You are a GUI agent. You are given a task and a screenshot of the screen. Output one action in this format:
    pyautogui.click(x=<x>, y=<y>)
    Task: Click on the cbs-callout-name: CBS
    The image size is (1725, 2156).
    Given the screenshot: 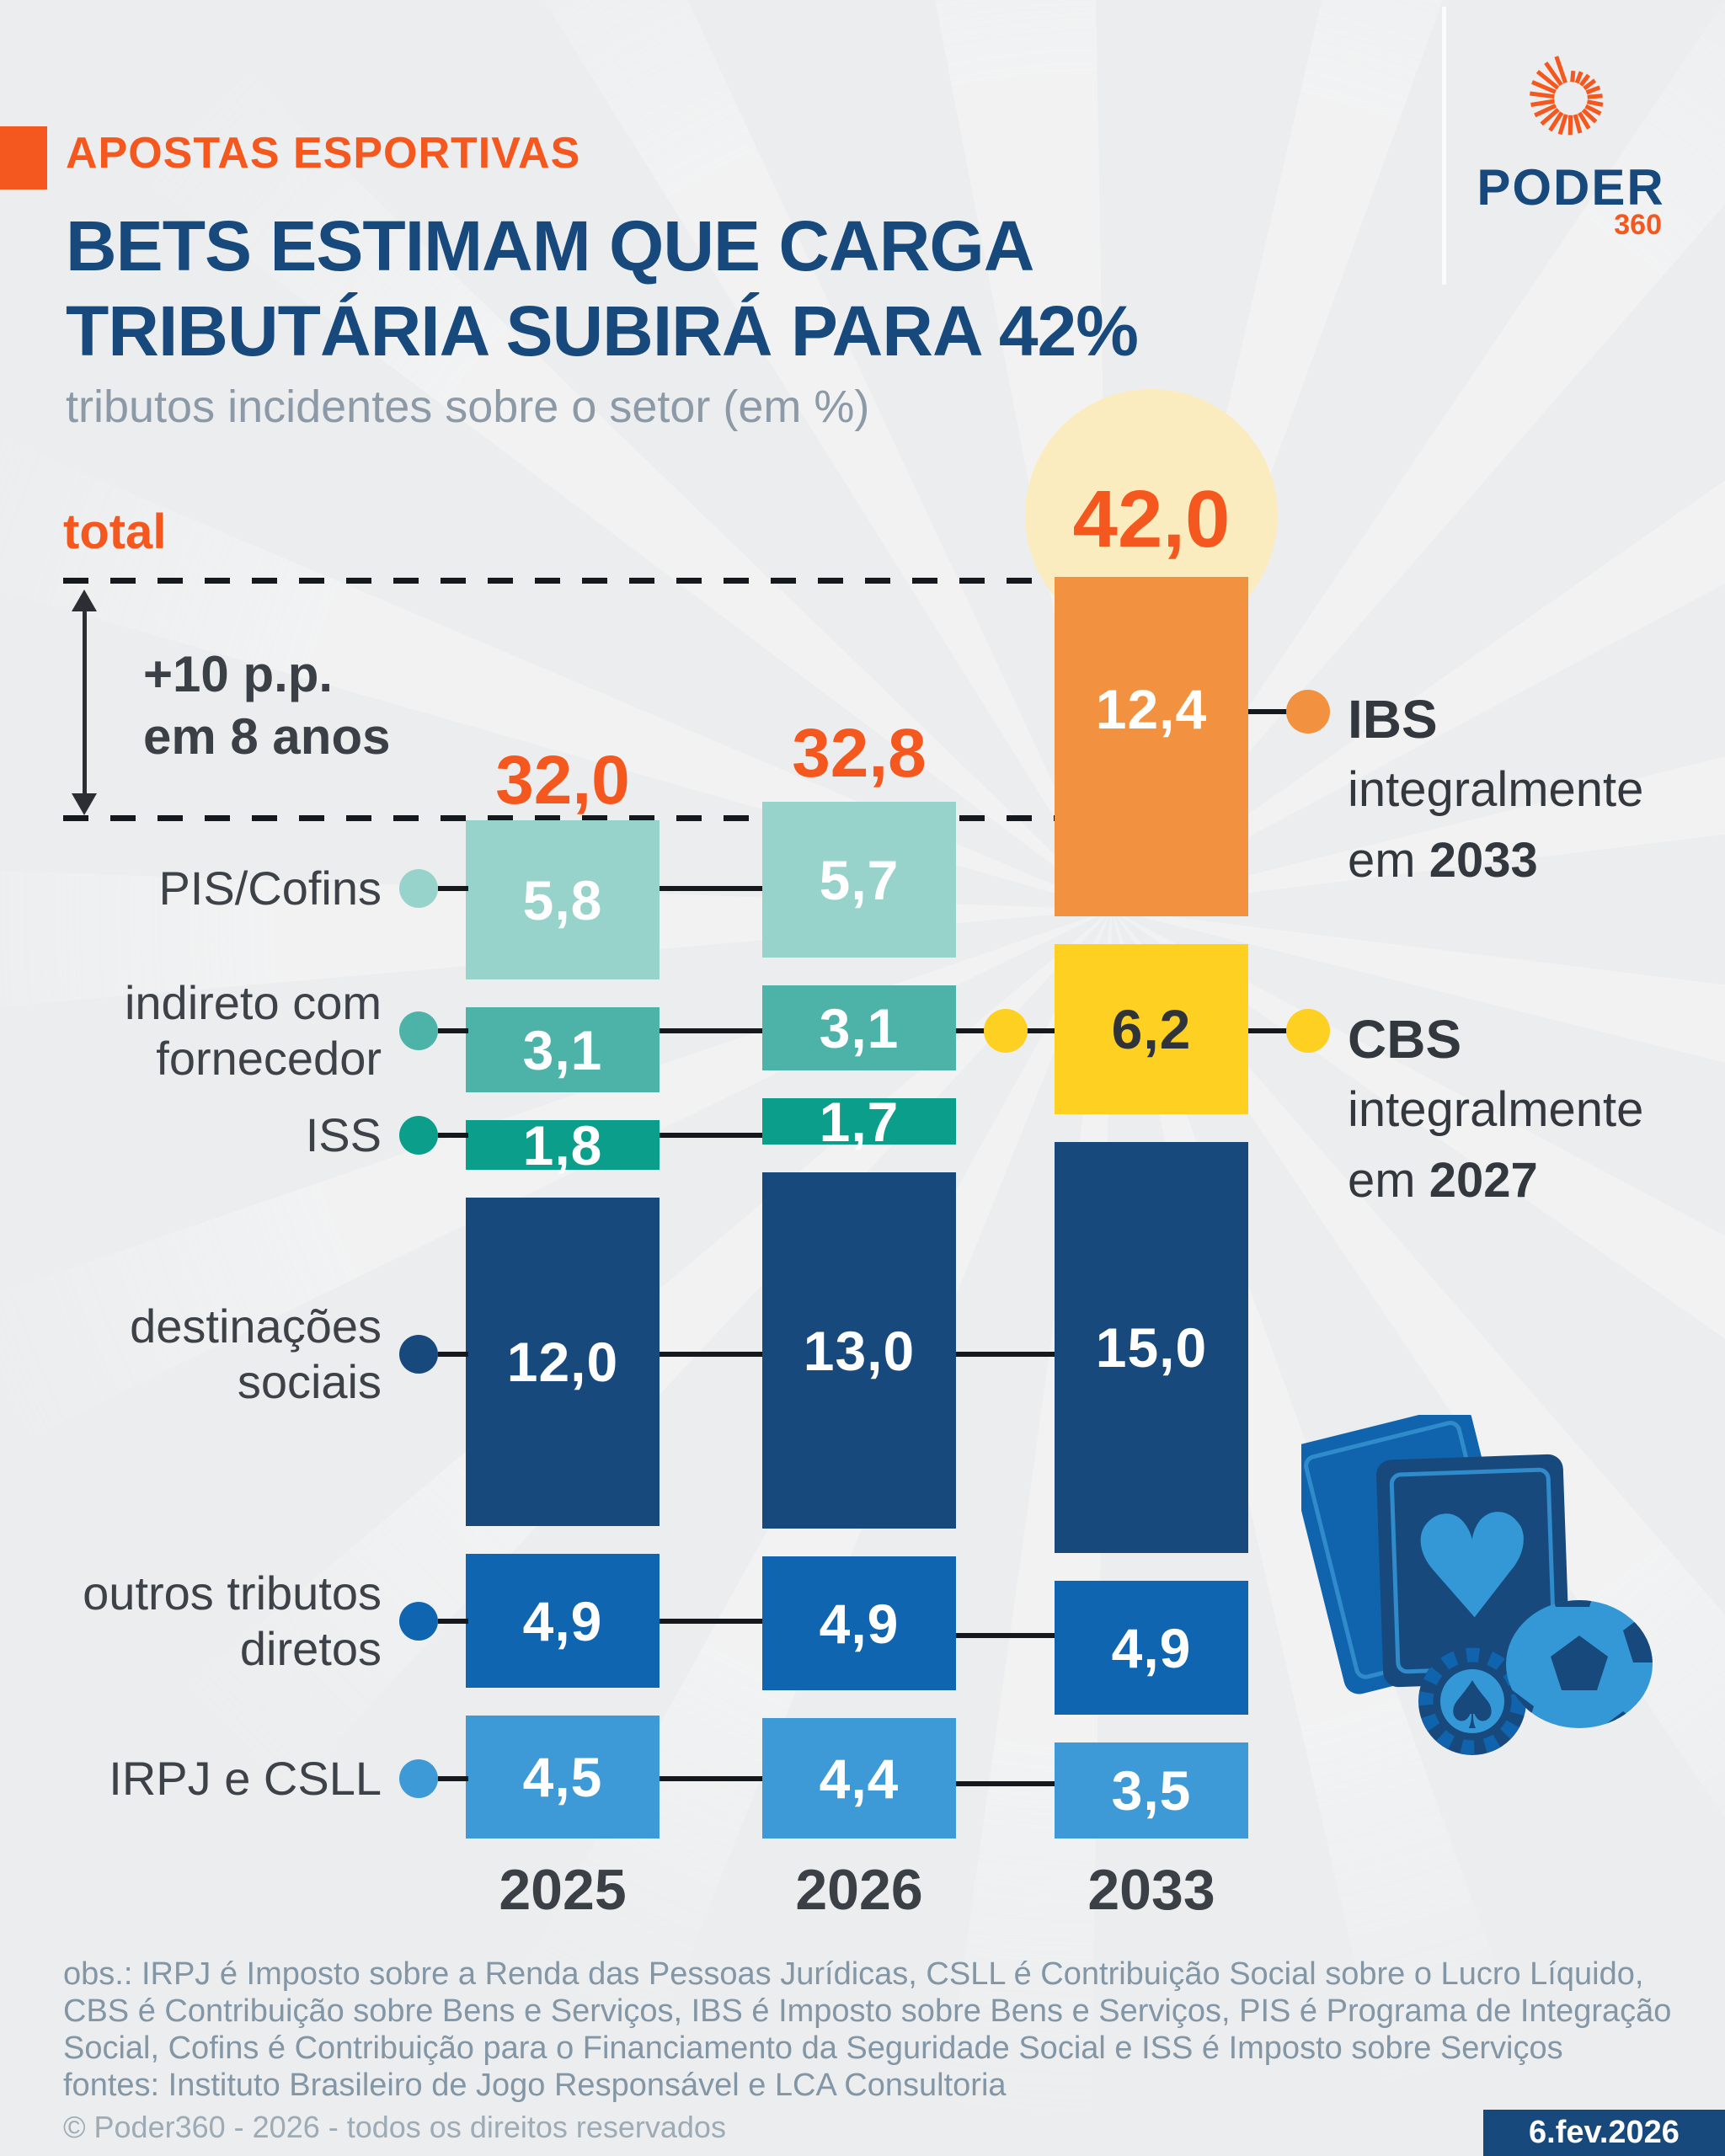 What is the action you would take?
    pyautogui.click(x=1405, y=1039)
    